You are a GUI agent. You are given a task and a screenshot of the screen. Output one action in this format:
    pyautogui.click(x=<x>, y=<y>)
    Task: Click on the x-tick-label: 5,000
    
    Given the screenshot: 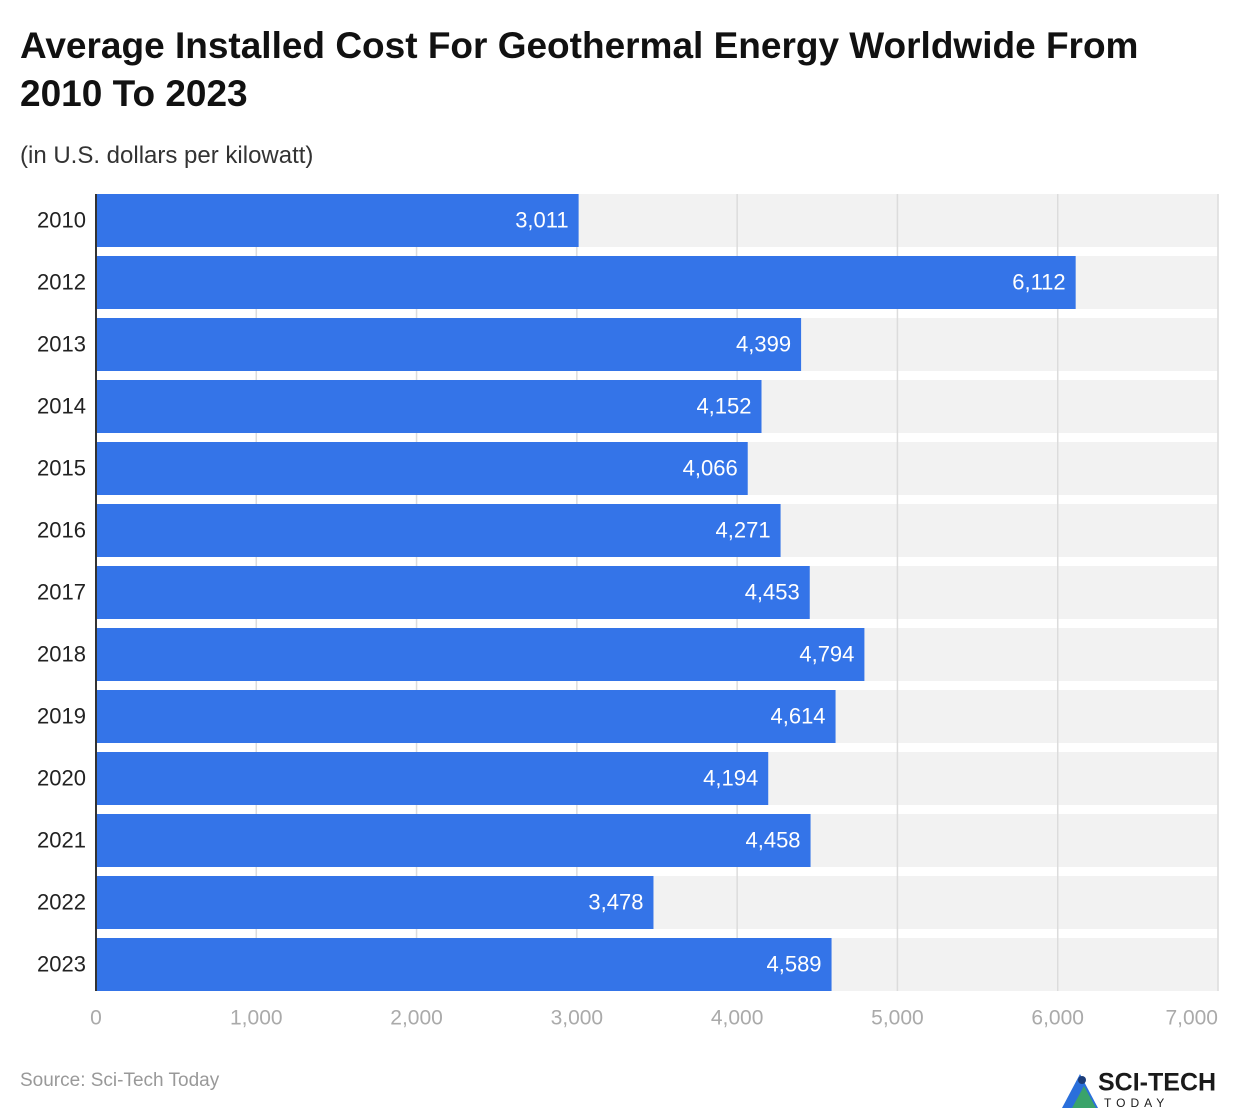 What is the action you would take?
    pyautogui.click(x=897, y=1018)
    